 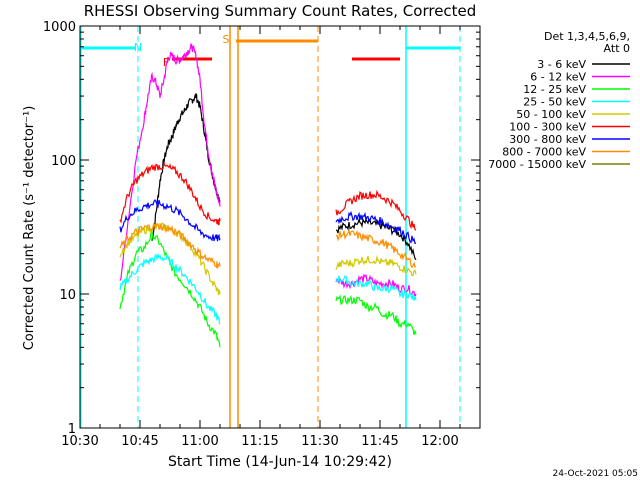 I want to click on y-tick-label-3: 1000, so click(x=59, y=27).